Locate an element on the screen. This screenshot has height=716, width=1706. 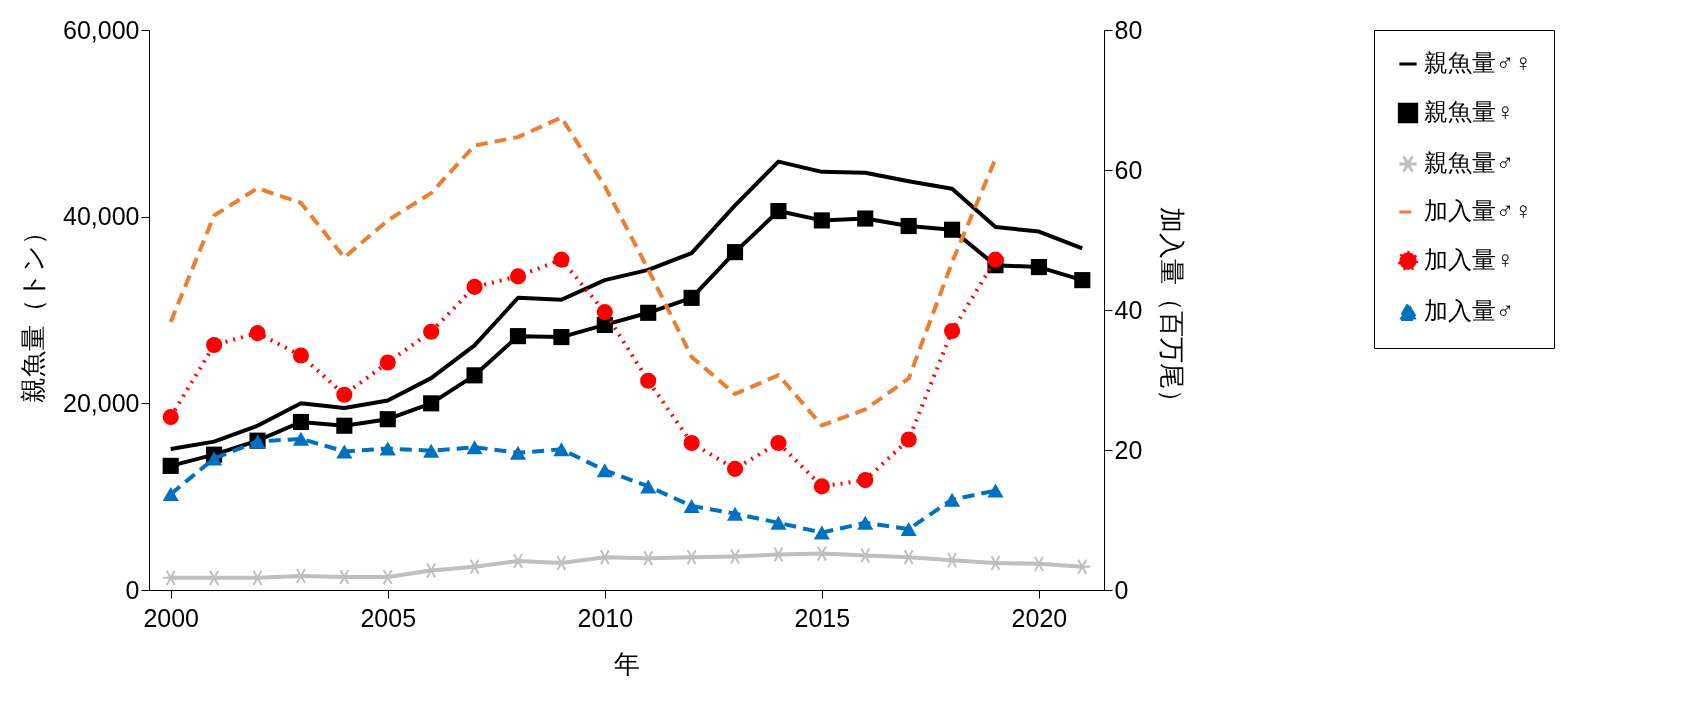
x-tick-label: 2010 is located at coordinates (605, 617).